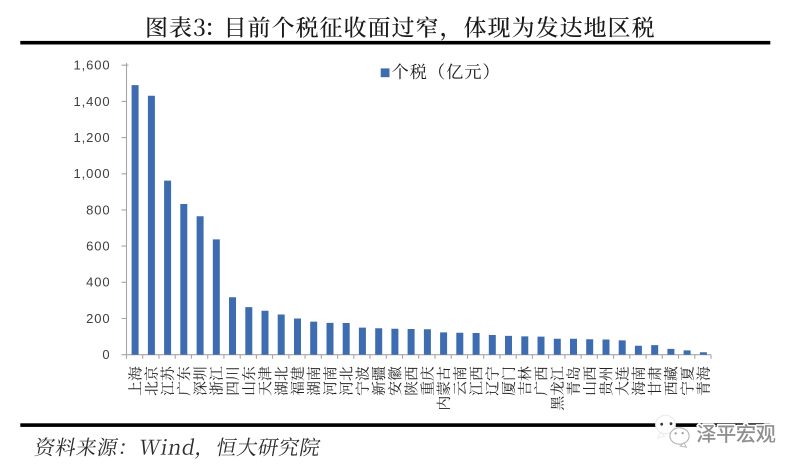  Describe the element at coordinates (98, 282) in the screenshot. I see `svg-text: 400` at that location.